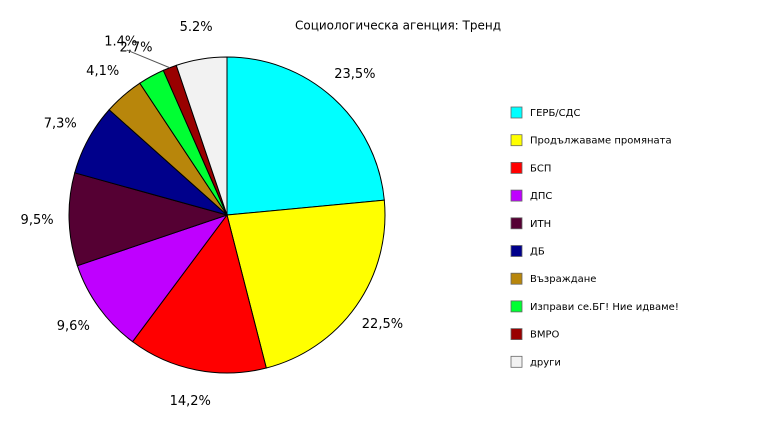 The height and width of the screenshot is (436, 768). Describe the element at coordinates (604, 307) in the screenshot. I see `legend-label: Изправи се.БГ! Ние идваме!` at that location.